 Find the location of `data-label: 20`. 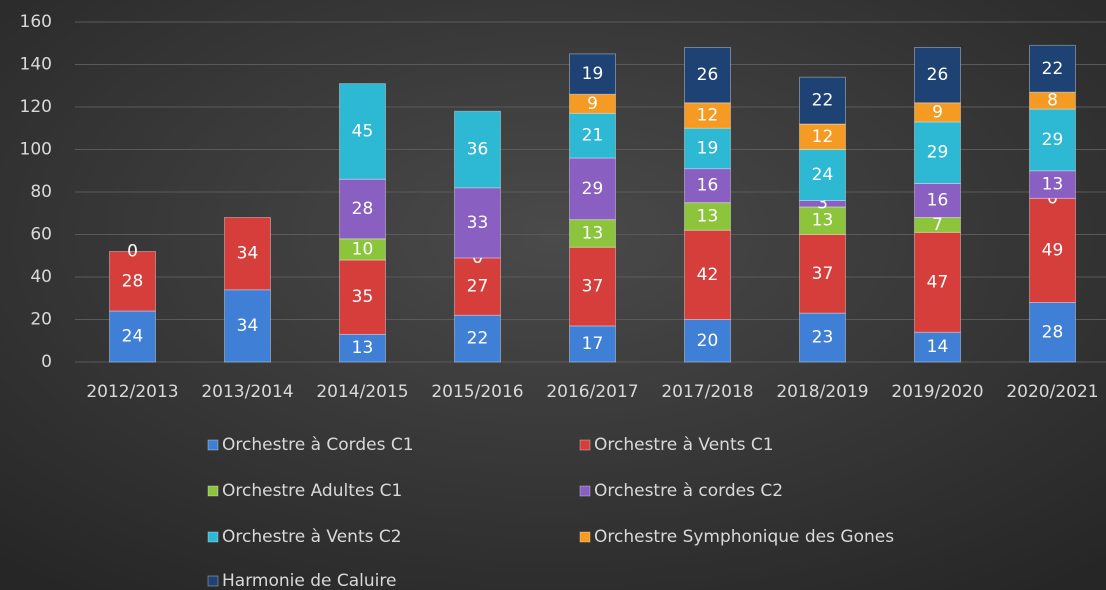

data-label: 20 is located at coordinates (708, 341).